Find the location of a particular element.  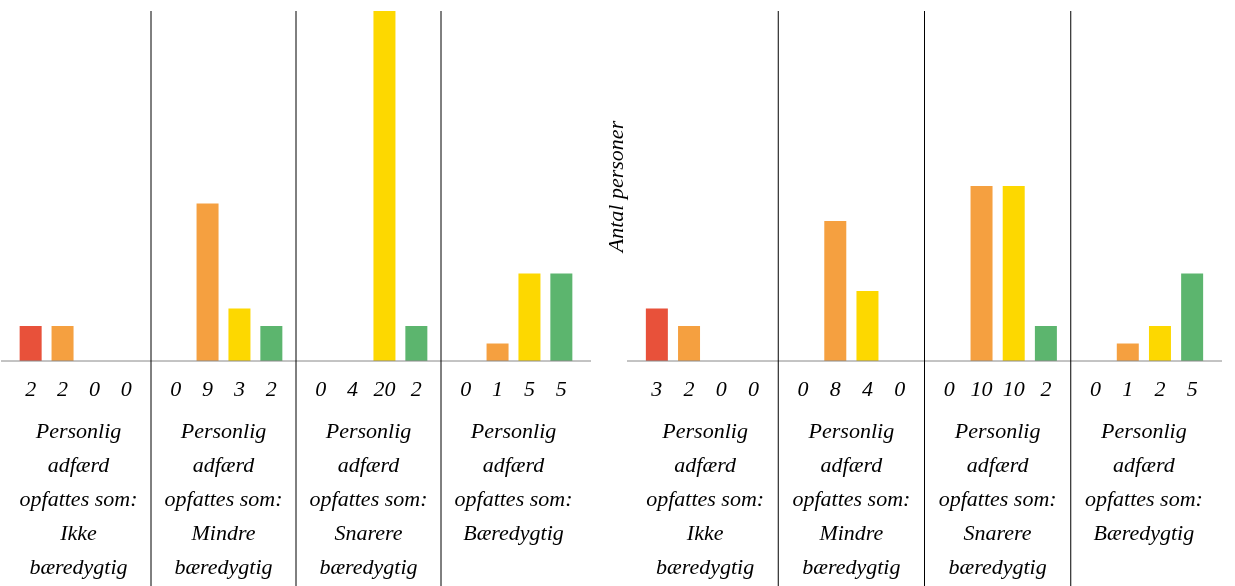

data-label: 8 is located at coordinates (835, 388).